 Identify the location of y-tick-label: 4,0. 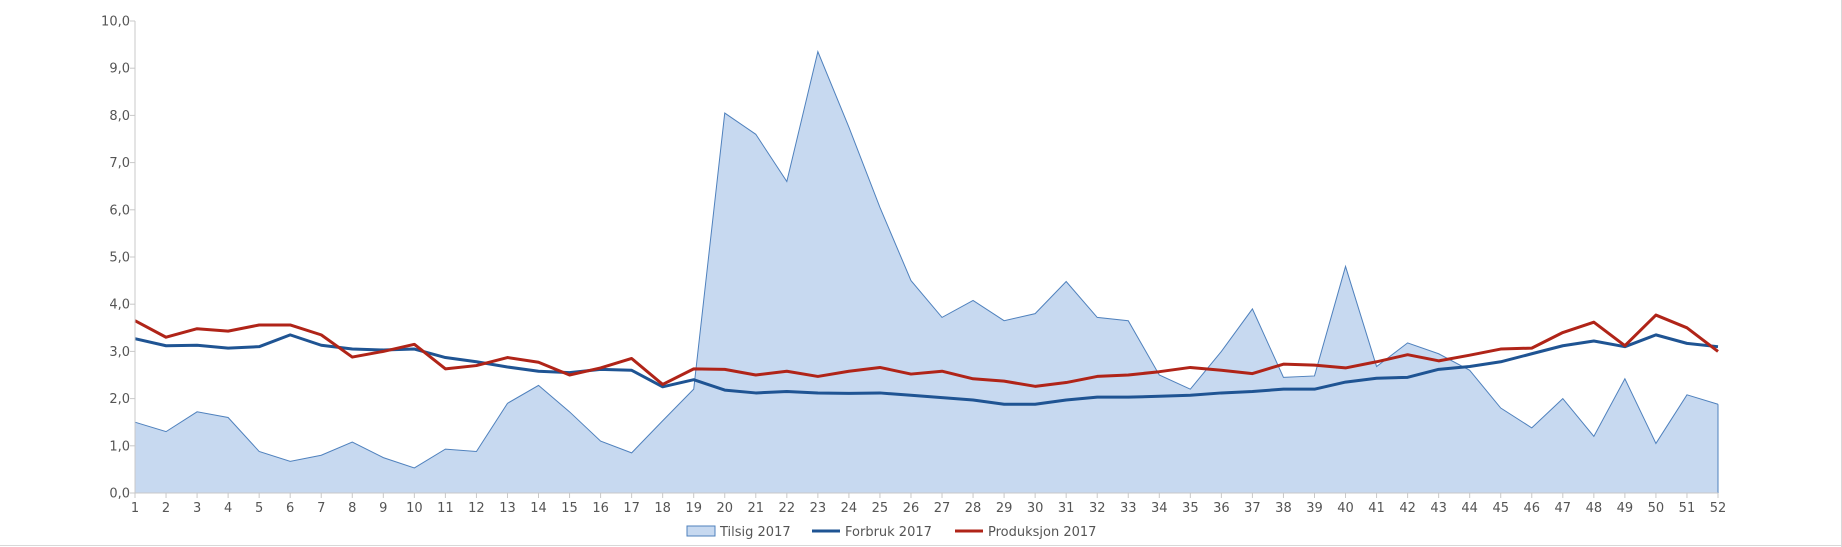
(119, 305).